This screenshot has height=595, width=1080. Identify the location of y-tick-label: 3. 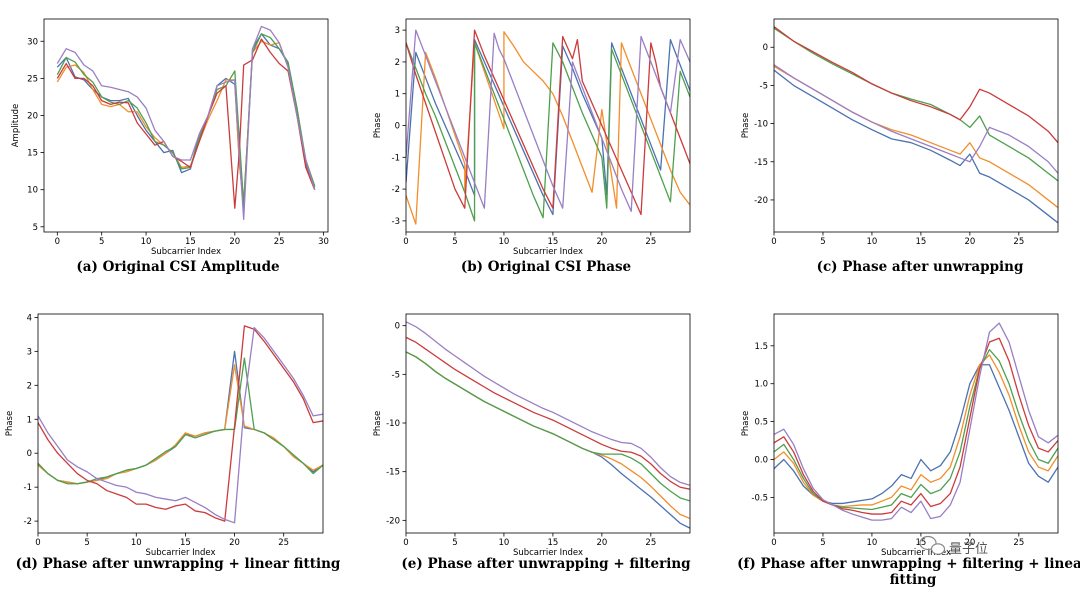
(29, 352).